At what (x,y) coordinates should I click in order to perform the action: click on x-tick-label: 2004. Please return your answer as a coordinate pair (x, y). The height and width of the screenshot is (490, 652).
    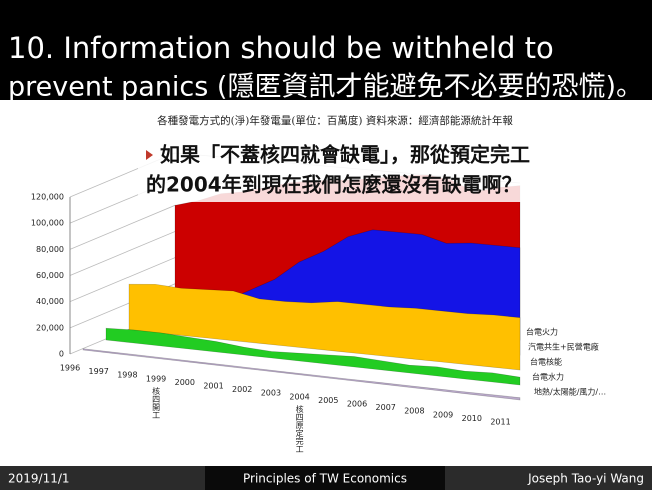
    Looking at the image, I should click on (299, 396).